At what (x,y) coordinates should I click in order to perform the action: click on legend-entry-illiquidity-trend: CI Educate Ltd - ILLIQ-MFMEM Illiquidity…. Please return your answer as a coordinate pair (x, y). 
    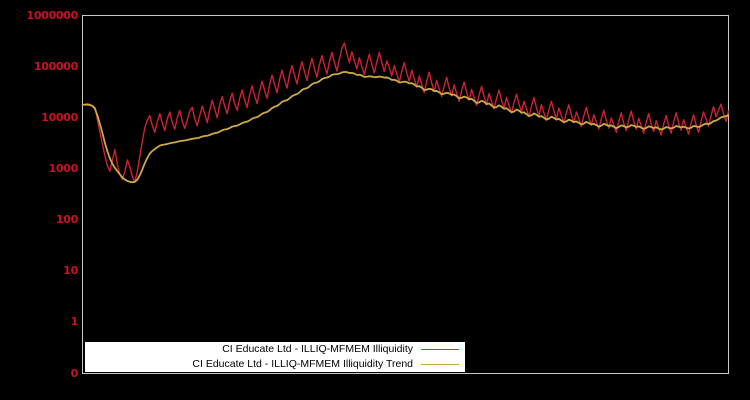
    Looking at the image, I should click on (275, 364).